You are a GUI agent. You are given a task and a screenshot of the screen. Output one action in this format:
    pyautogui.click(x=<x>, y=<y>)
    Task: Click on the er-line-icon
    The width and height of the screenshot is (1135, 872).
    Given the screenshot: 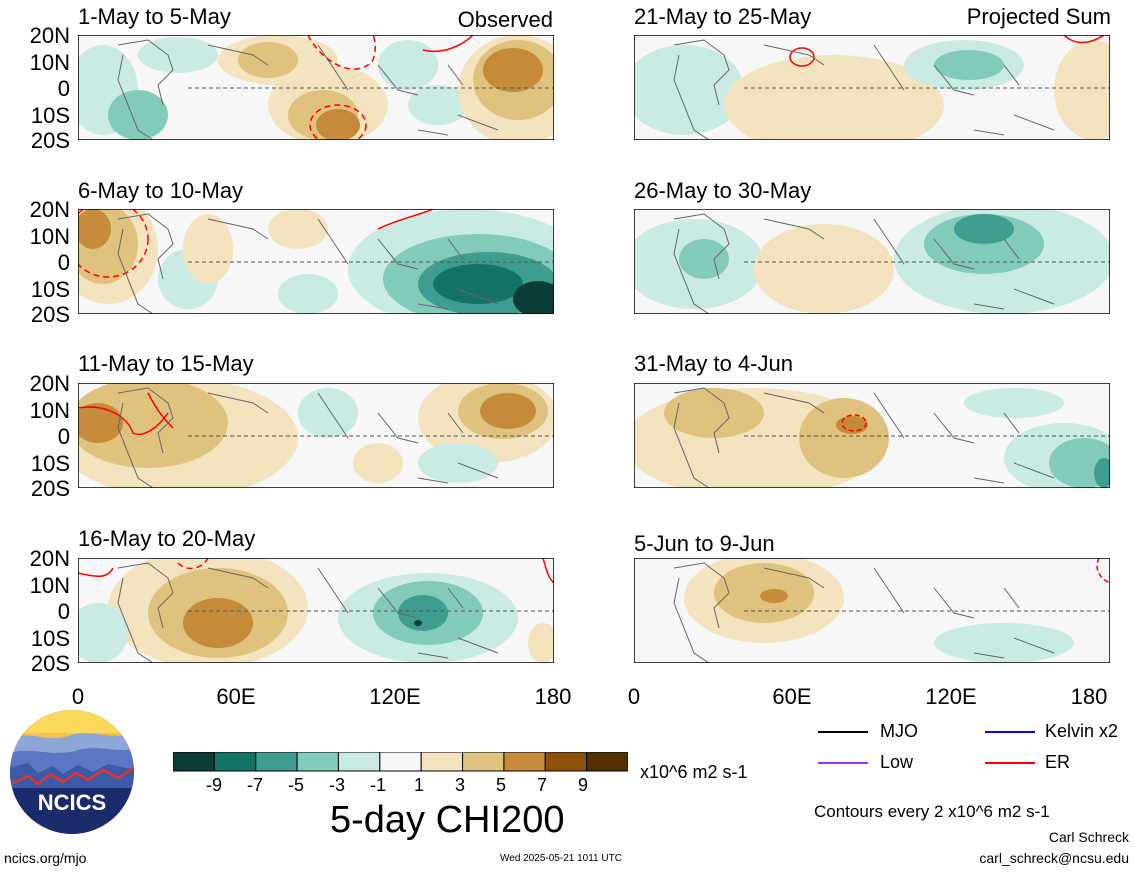 What is the action you would take?
    pyautogui.click(x=1010, y=763)
    